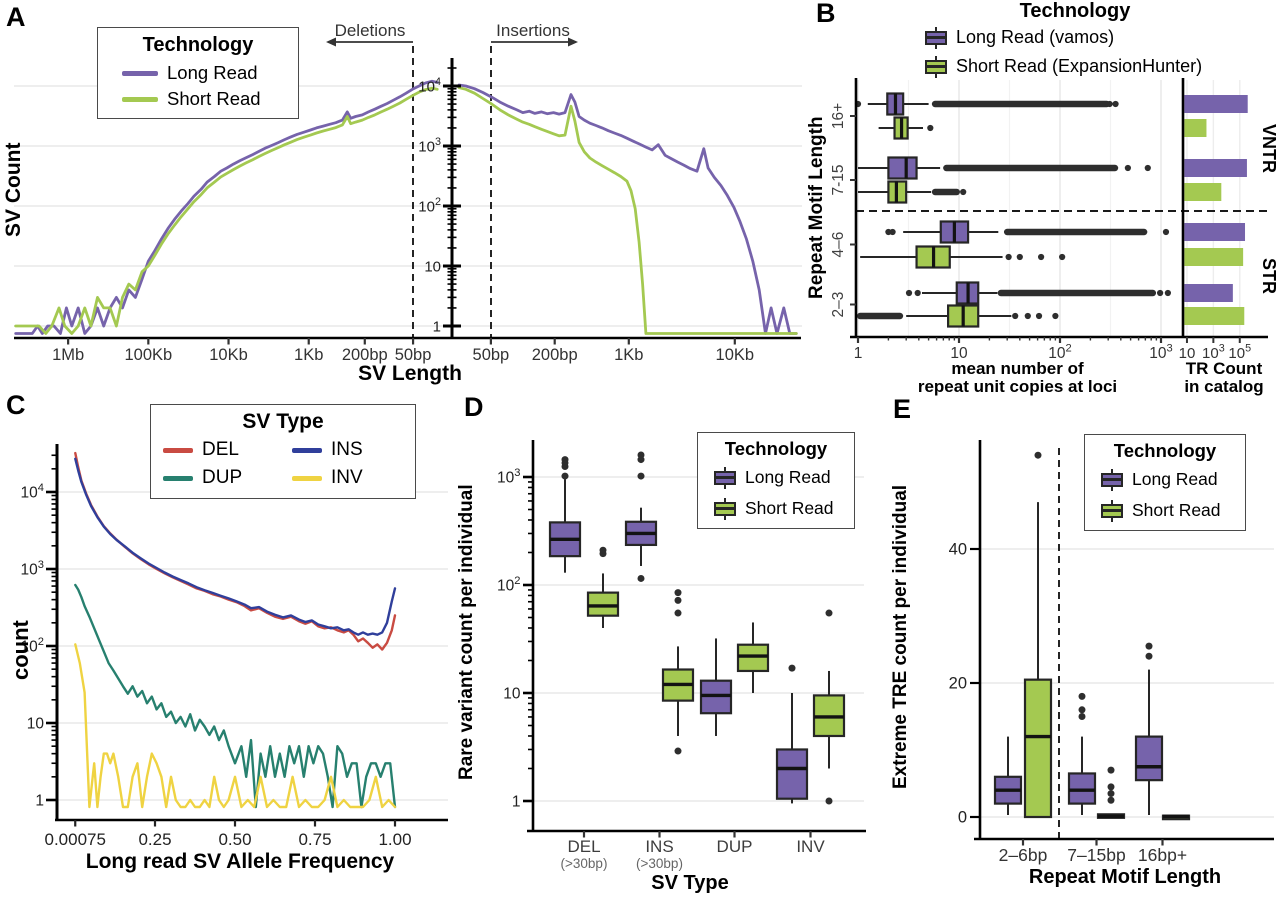 The image size is (1280, 900). What do you see at coordinates (816, 208) in the screenshot?
I see `panel-b-y-title: Repeat Motif Length` at bounding box center [816, 208].